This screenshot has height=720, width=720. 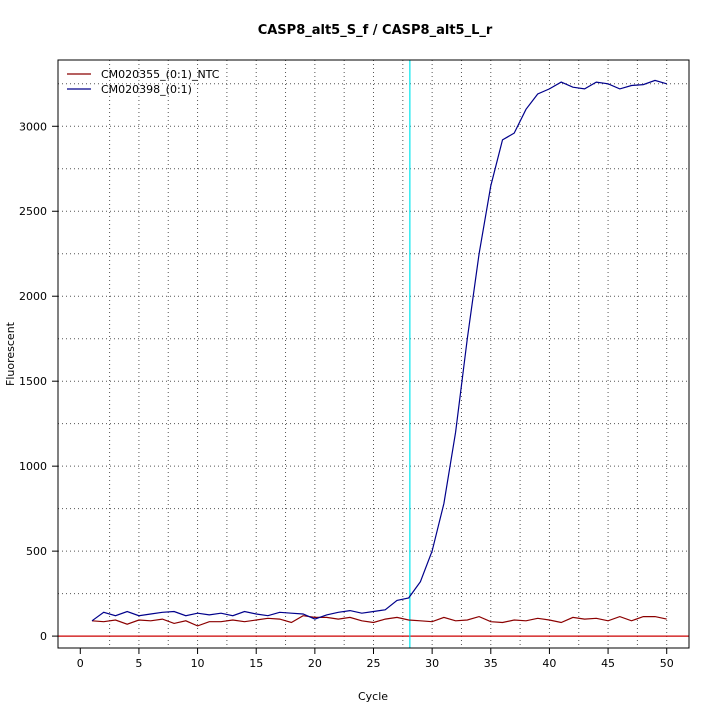 I want to click on legend-label: CM020398_(0:1), so click(x=146, y=89).